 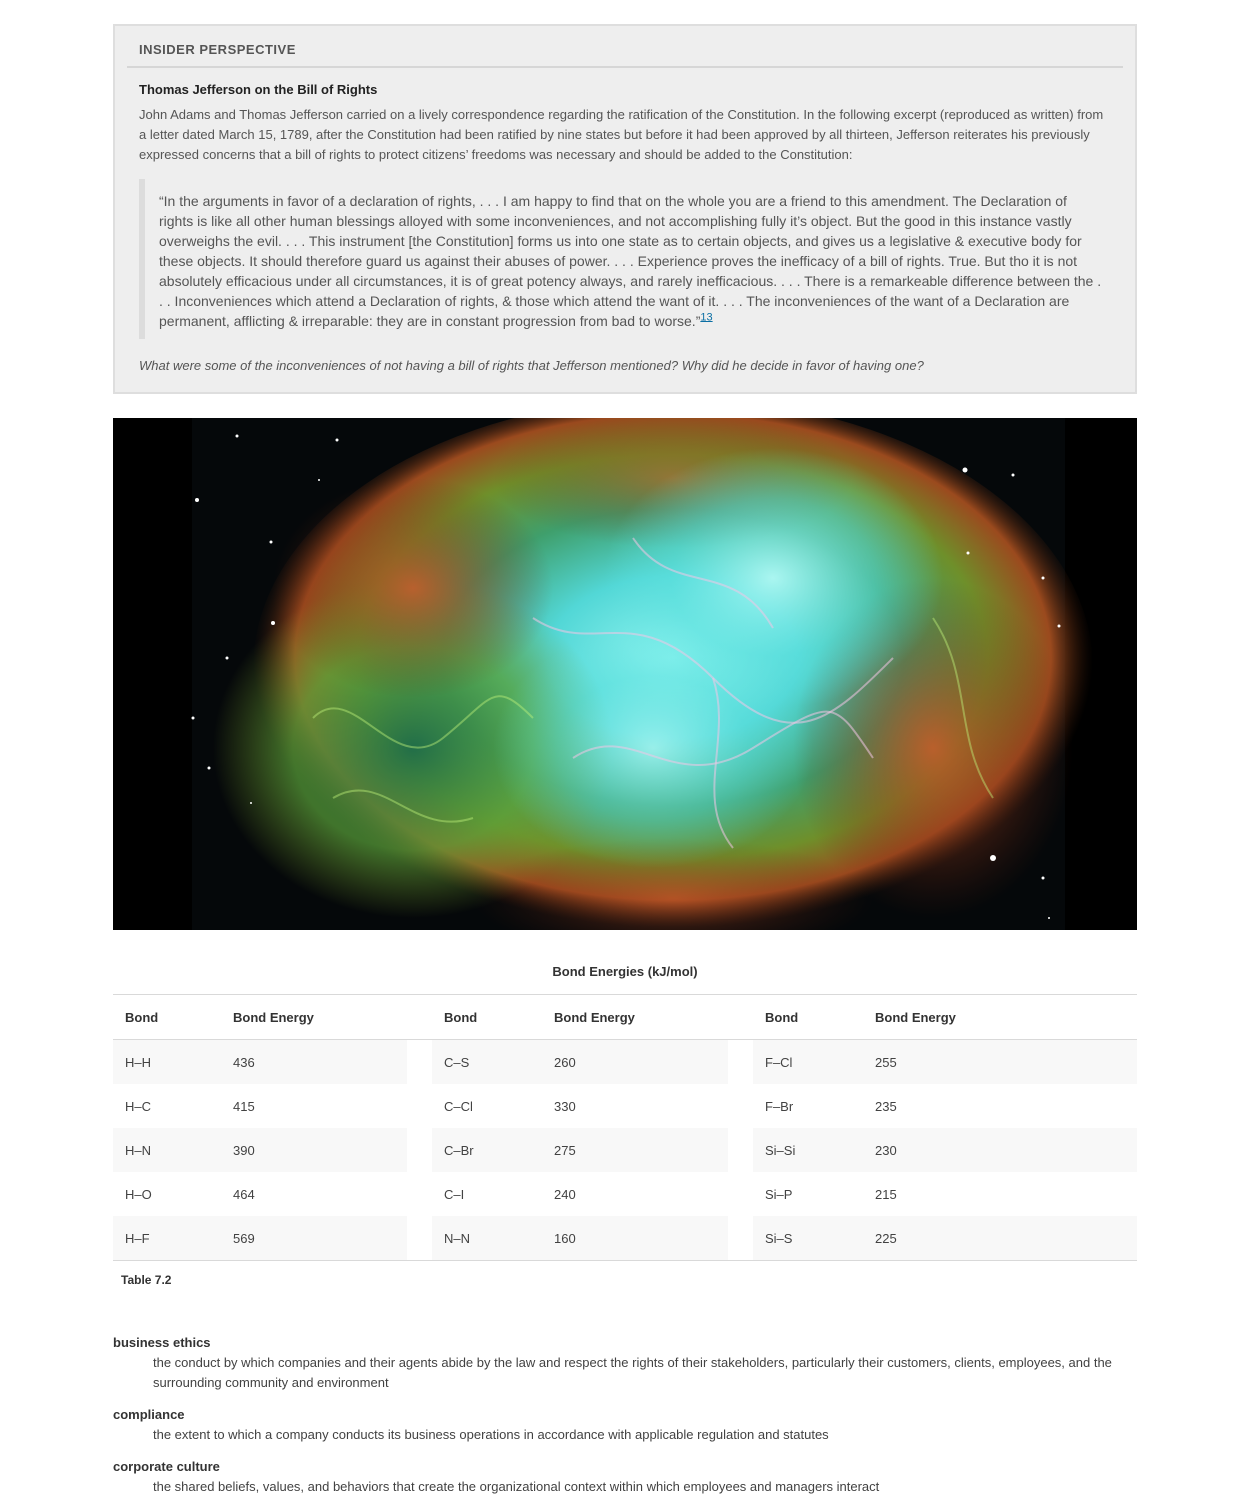 I want to click on table-cell: 569, so click(x=314, y=1238).